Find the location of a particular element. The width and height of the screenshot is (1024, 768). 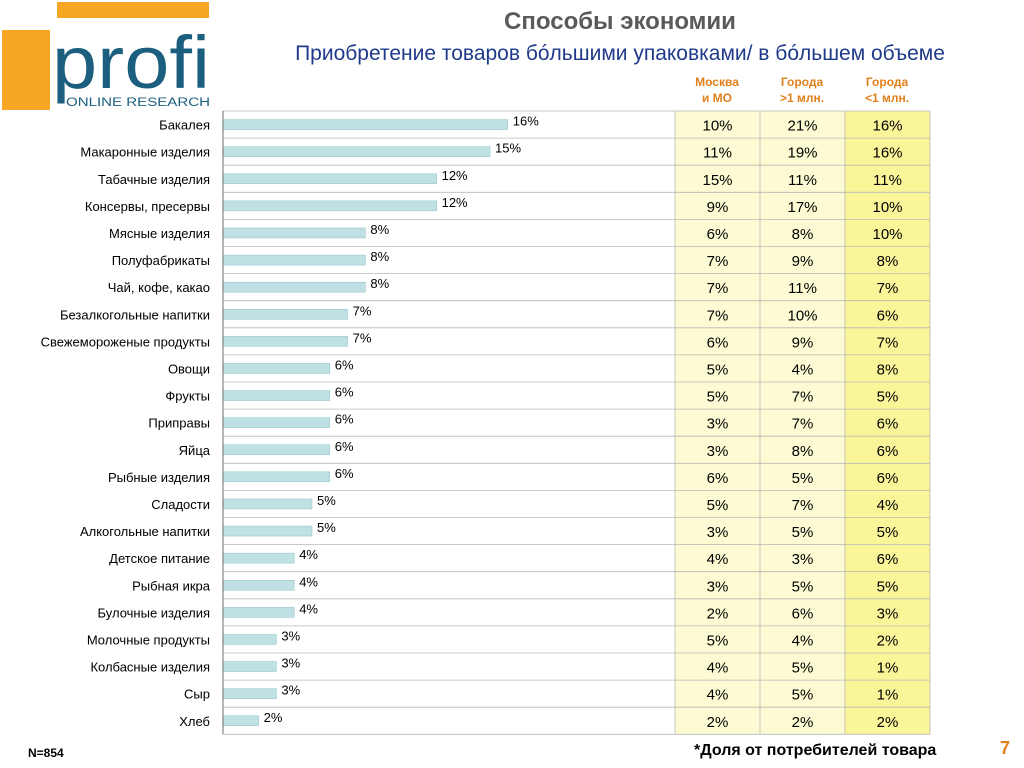

category-label: Фрукты is located at coordinates (187, 396).